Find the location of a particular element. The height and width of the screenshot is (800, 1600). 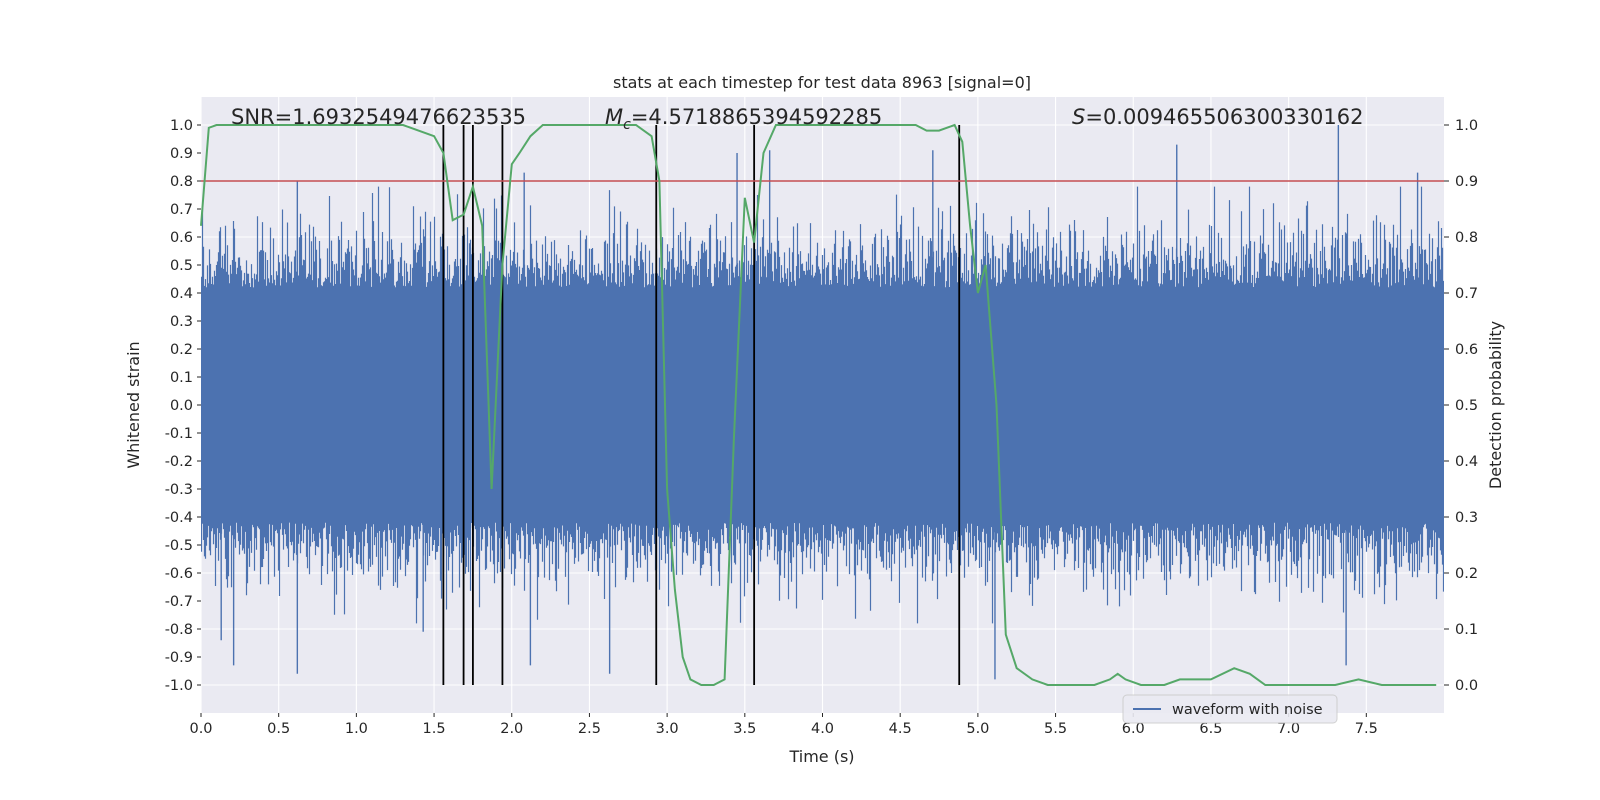

y2-tick-label-1: 0.1 is located at coordinates (1466, 630).